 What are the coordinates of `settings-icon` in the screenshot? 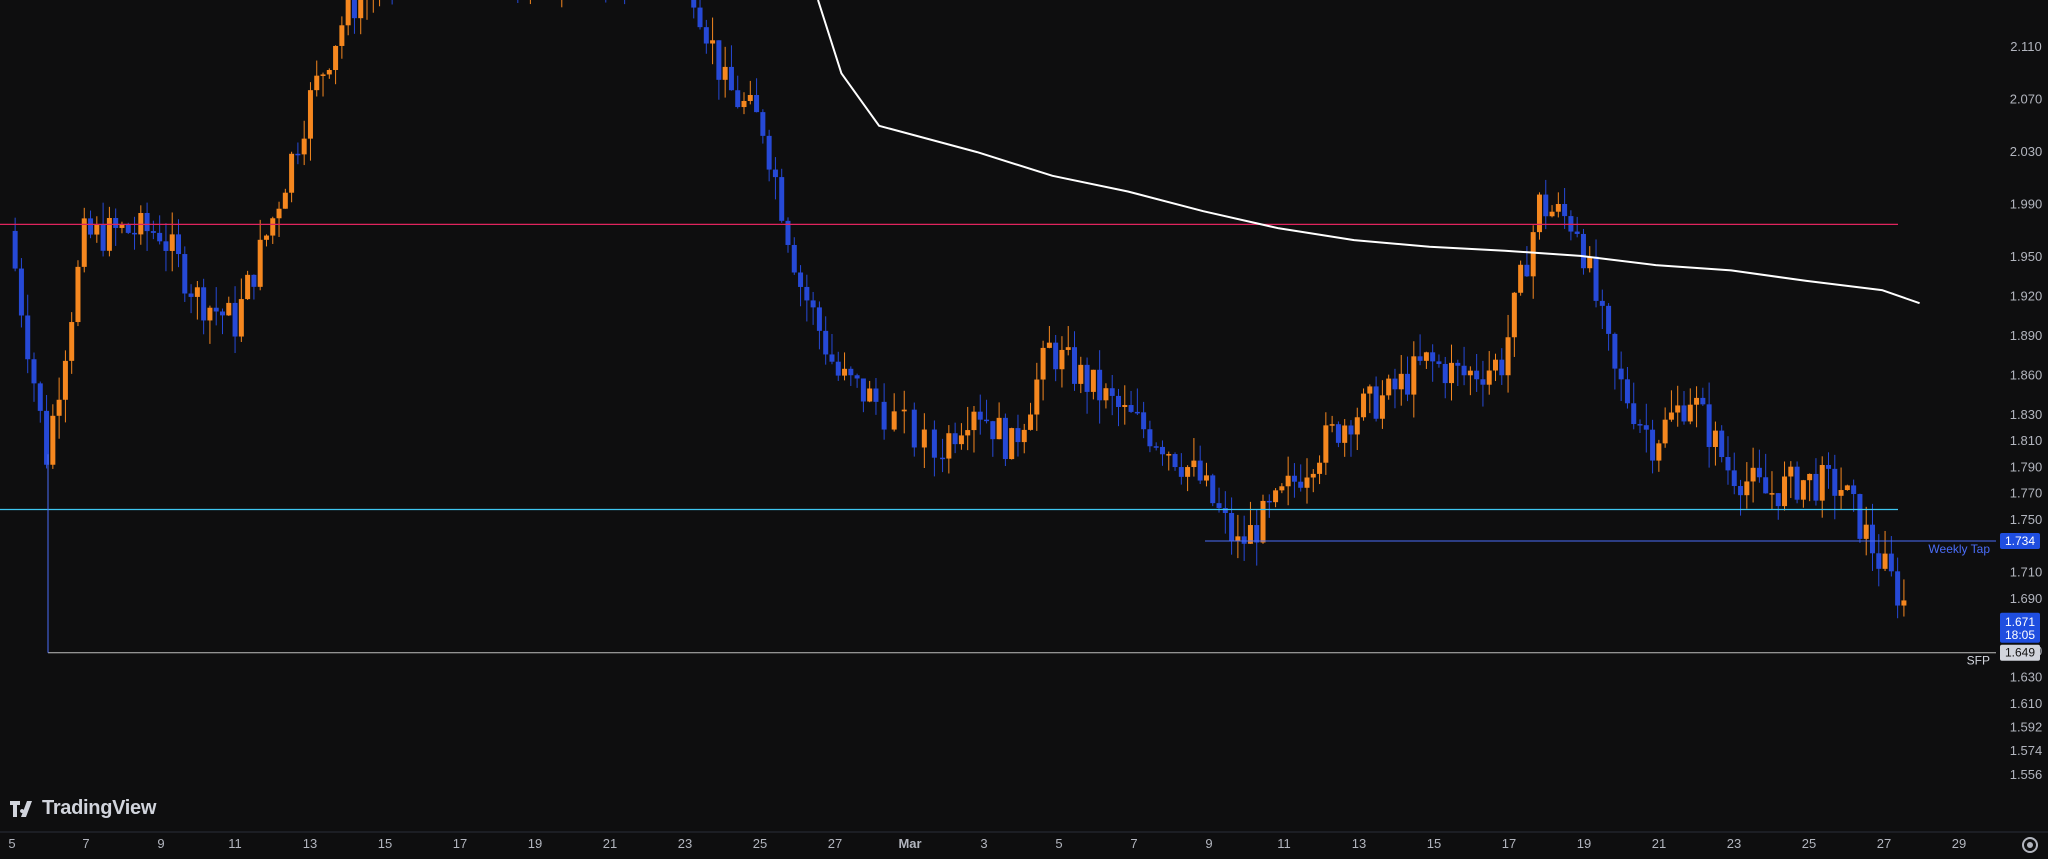 It's located at (2030, 845).